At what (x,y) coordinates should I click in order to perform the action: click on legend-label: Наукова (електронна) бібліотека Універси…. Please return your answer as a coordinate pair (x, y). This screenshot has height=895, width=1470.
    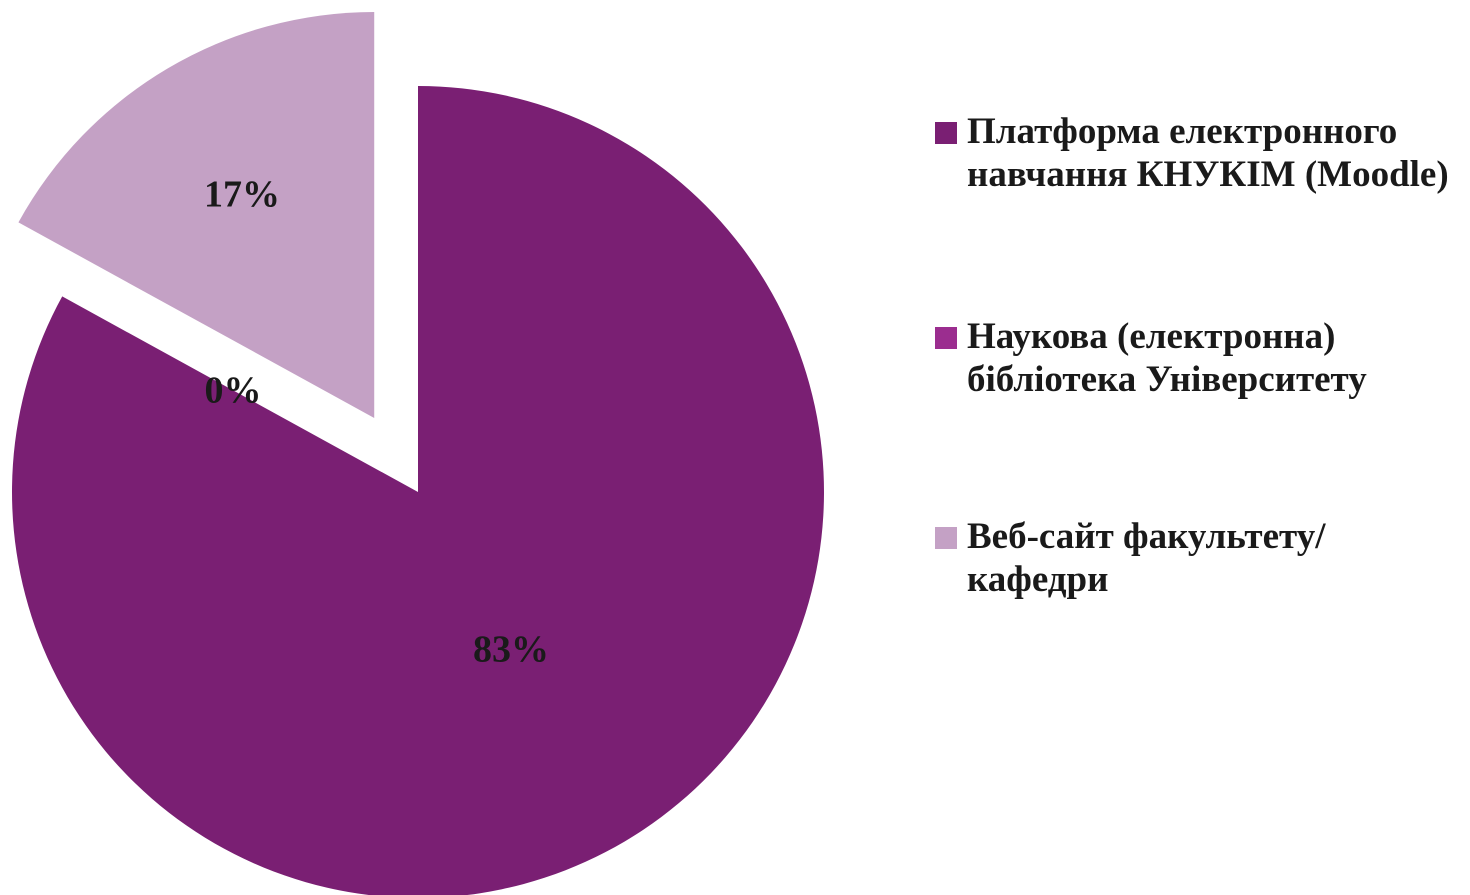
    Looking at the image, I should click on (1167, 358).